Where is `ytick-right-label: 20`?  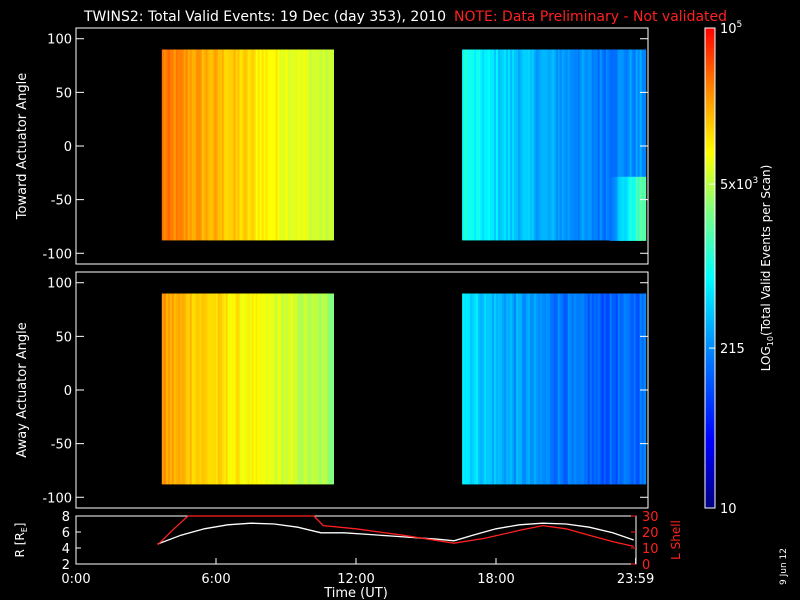
ytick-right-label: 20 is located at coordinates (650, 533).